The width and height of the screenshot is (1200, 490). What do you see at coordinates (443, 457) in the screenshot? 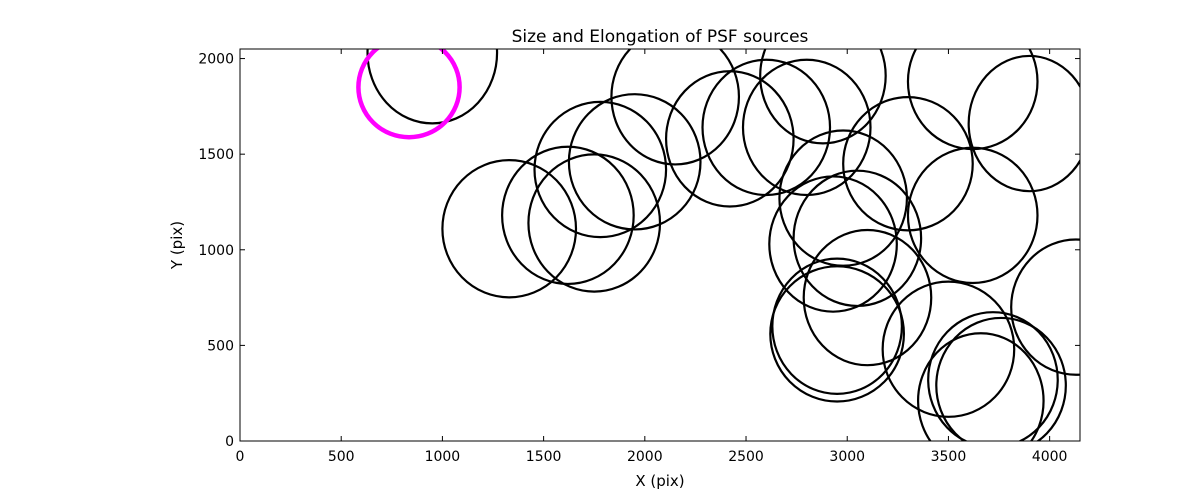
I see `x-tick-label: 1000` at bounding box center [443, 457].